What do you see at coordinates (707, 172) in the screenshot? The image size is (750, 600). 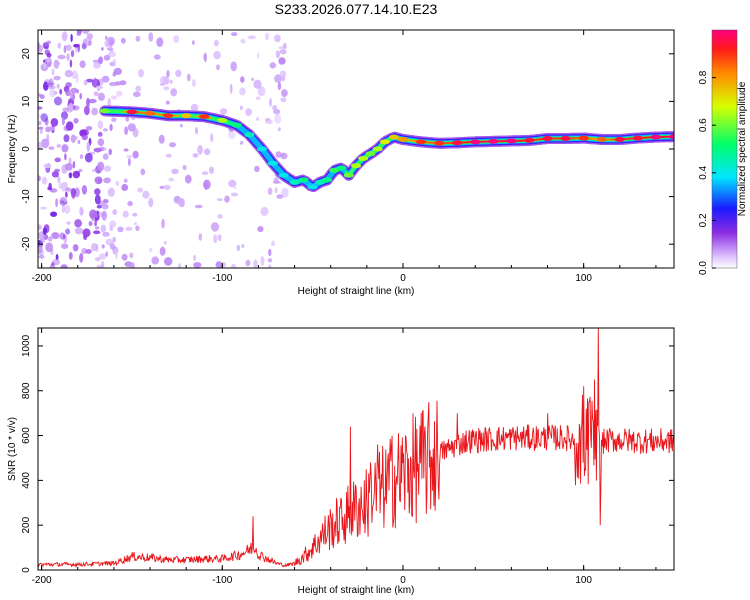 I see `colorbar-ticks: 0.0 0.2 0.4 0.6 0.8` at bounding box center [707, 172].